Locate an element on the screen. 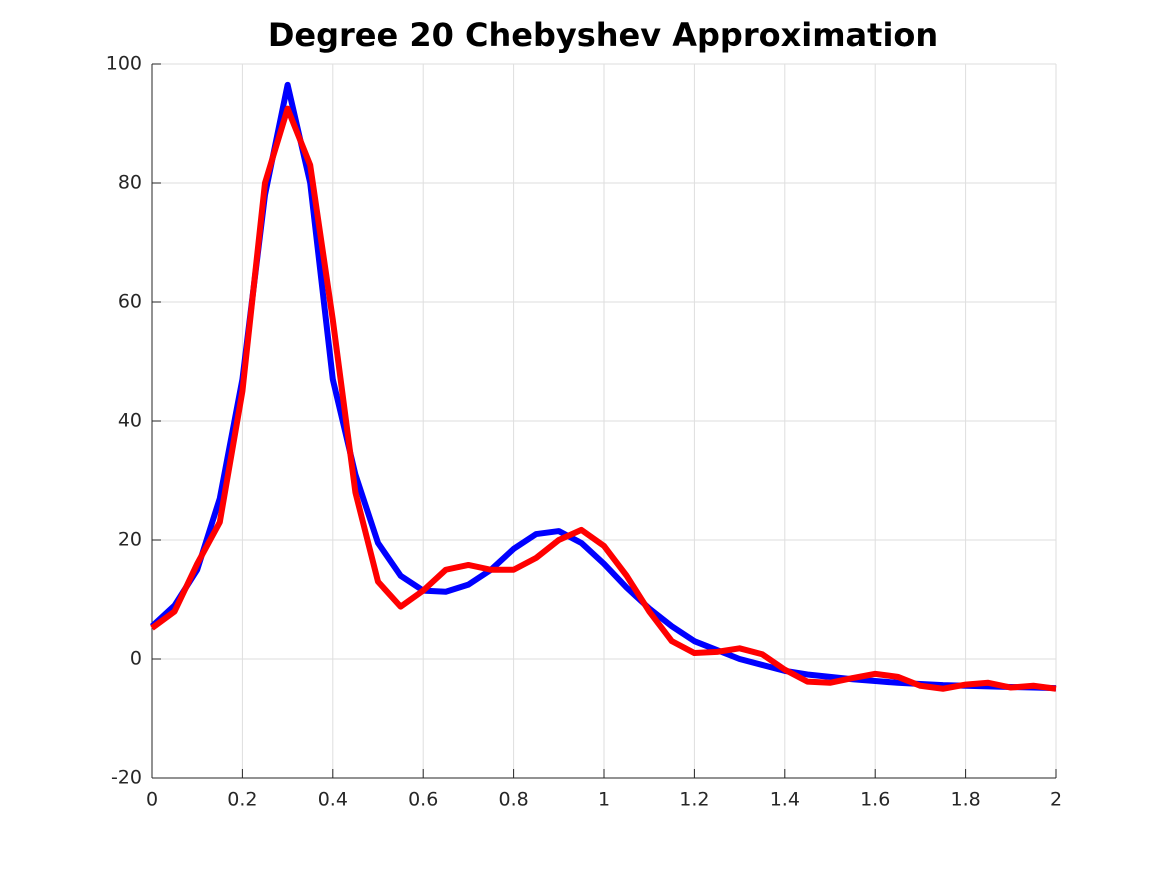 The image size is (1167, 875). x-tick-label: 1.8 is located at coordinates (965, 800).